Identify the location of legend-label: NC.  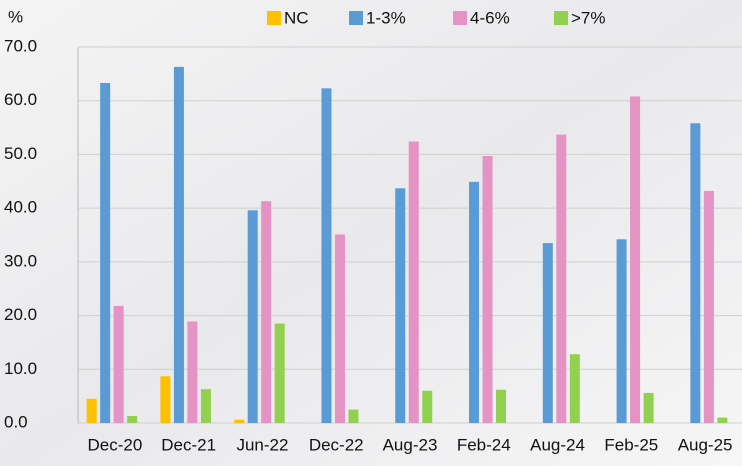
(296, 17).